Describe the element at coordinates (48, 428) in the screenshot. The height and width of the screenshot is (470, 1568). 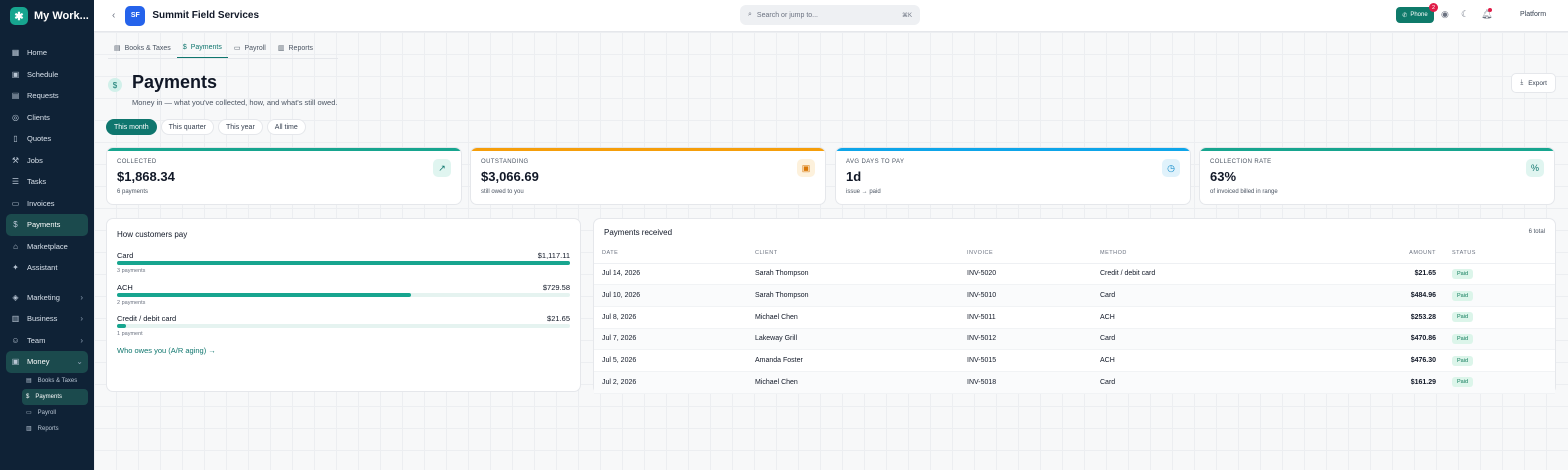
I see `sidebar-sub-label: Reports` at that location.